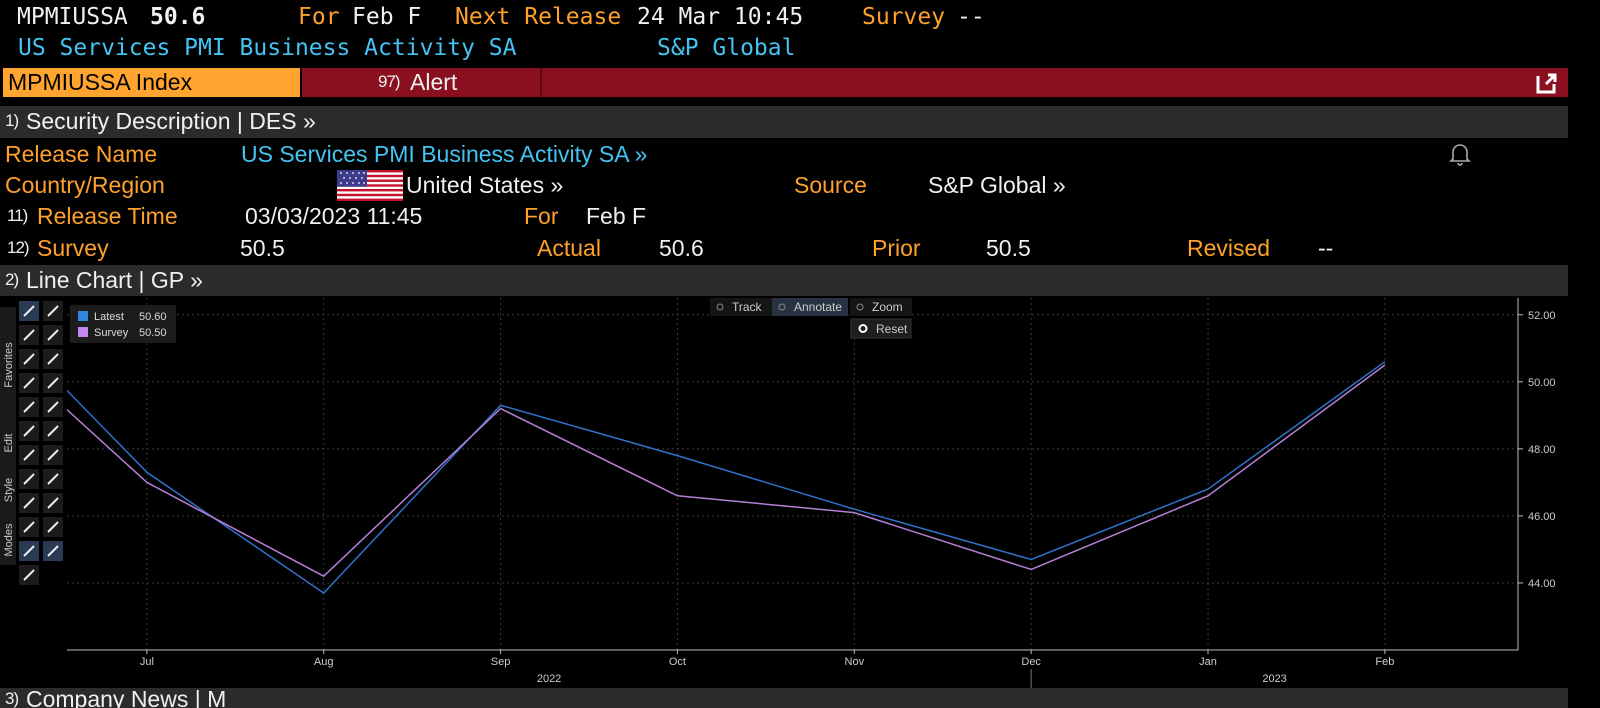 This screenshot has width=1600, height=708. What do you see at coordinates (1542, 517) in the screenshot?
I see `y-tick-label: 46.00` at bounding box center [1542, 517].